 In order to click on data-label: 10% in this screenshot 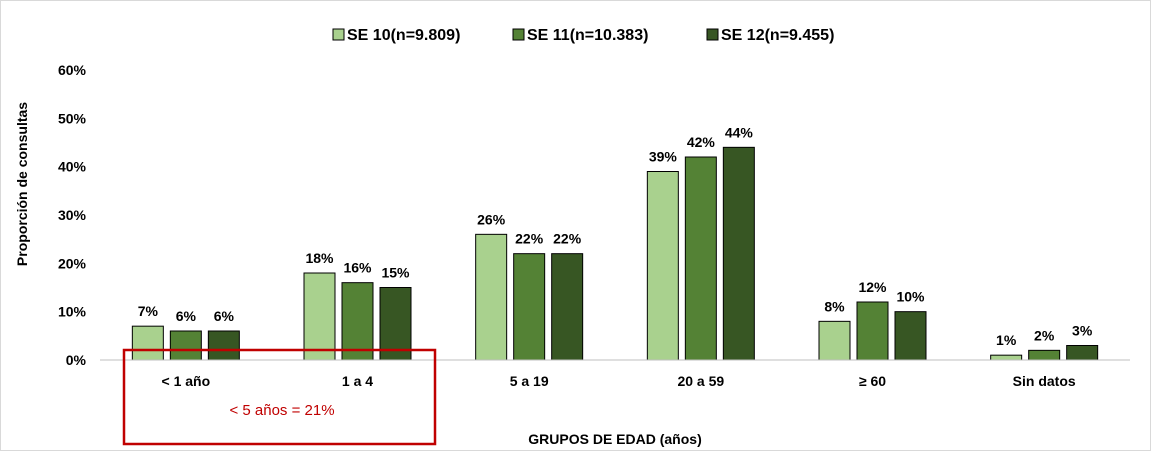, I will do `click(910, 297)`.